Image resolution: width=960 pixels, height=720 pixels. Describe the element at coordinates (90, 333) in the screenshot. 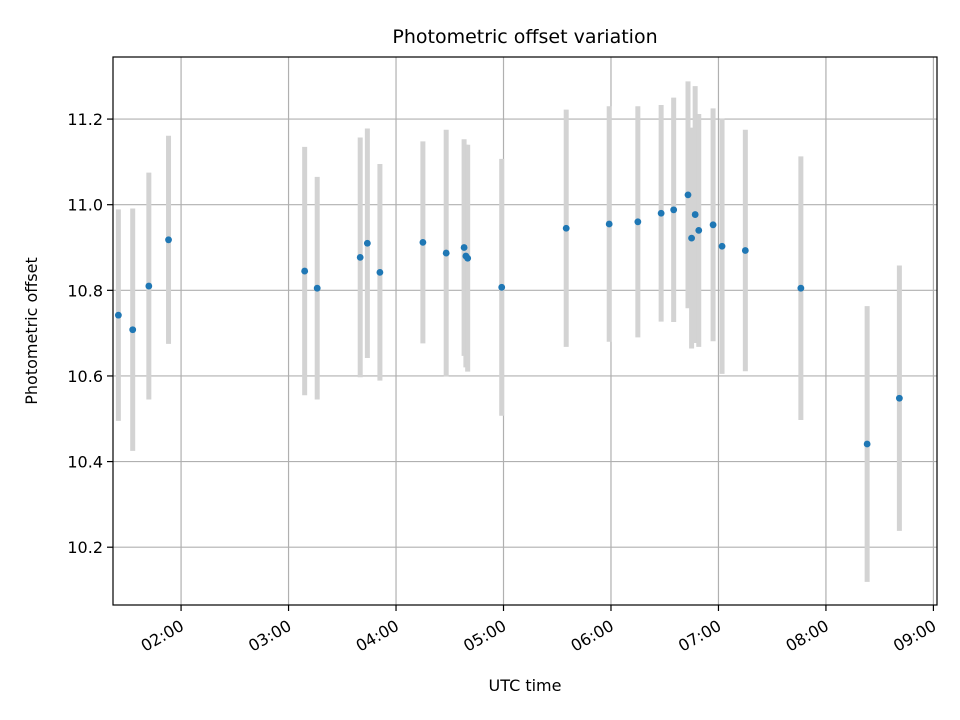

I see `y-axis-ticks: 10.2 10.4 10.6 10.8 11.0 11.2` at that location.